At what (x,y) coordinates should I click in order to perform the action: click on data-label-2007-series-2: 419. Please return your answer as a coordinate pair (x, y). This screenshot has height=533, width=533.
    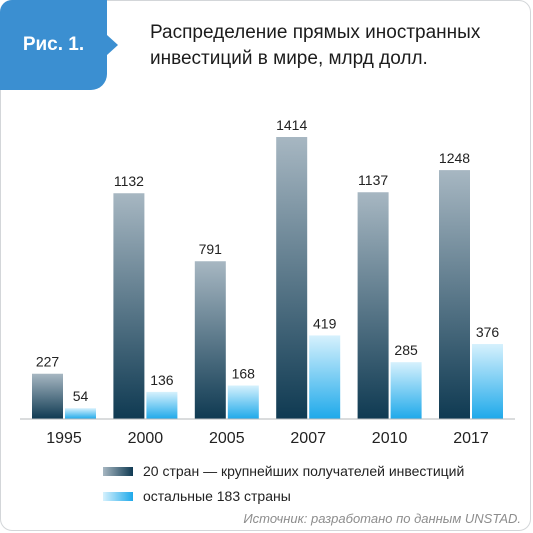
    Looking at the image, I should click on (325, 323).